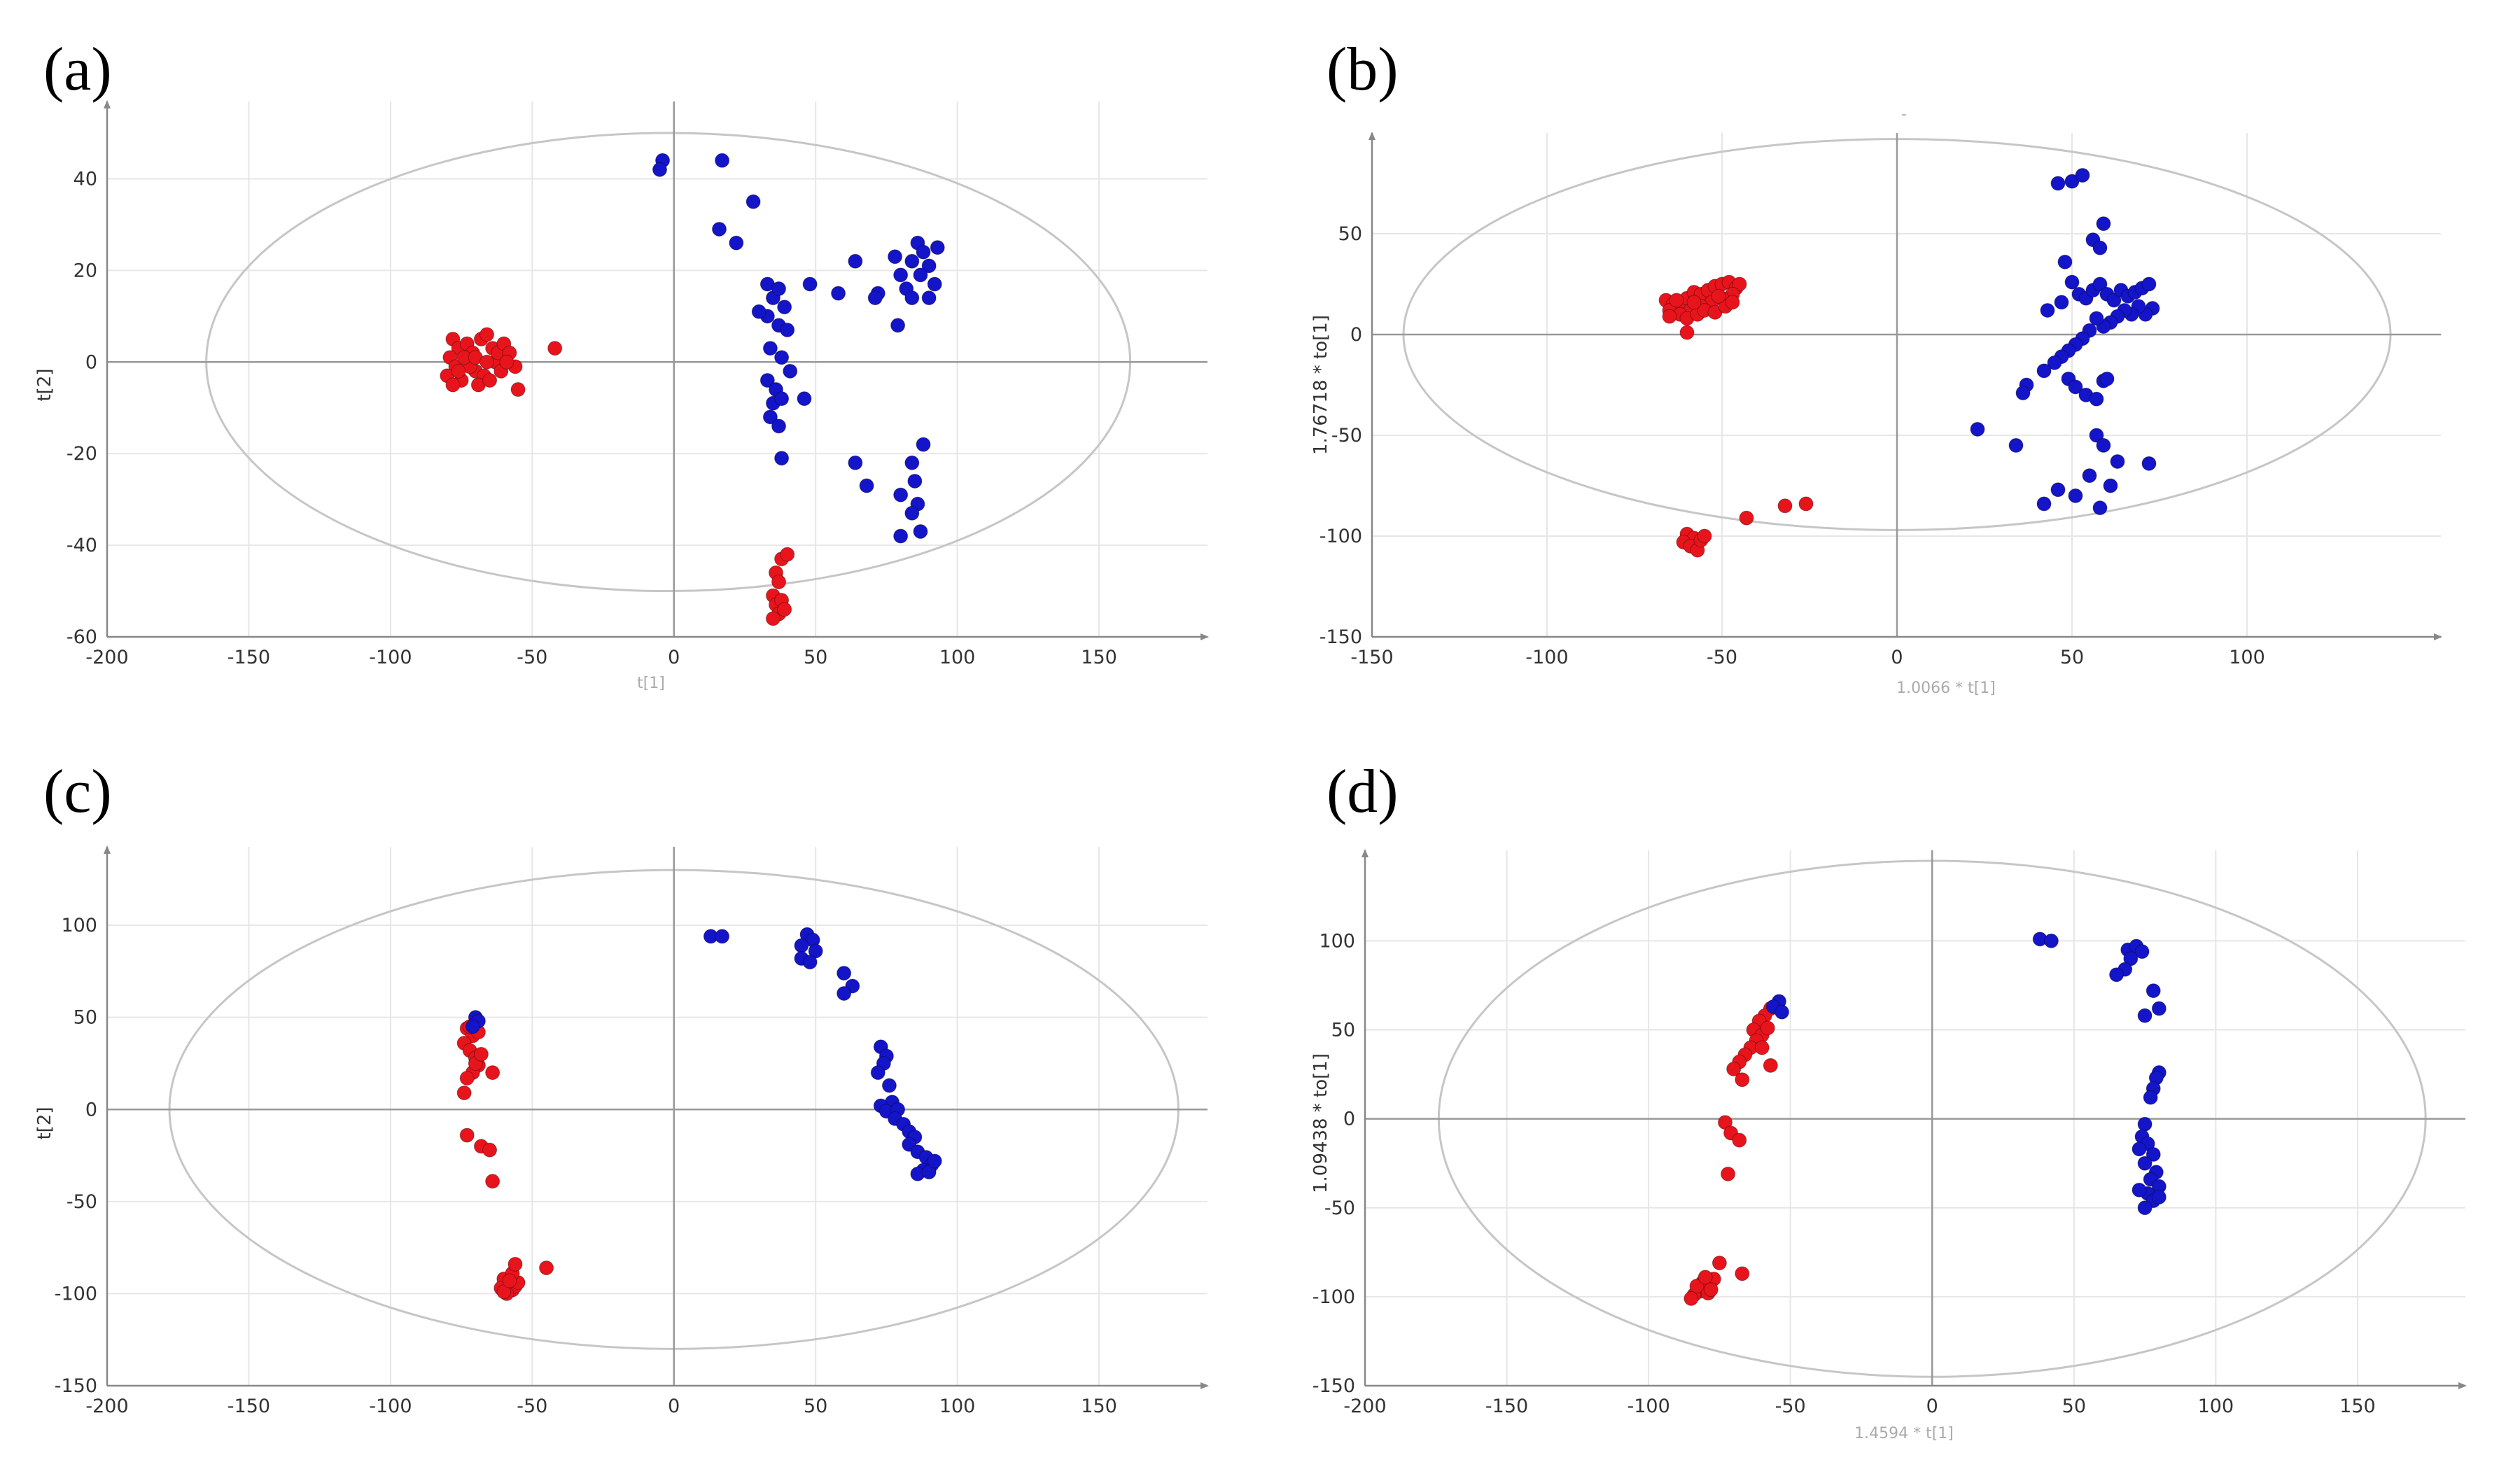  Describe the element at coordinates (81, 545) in the screenshot. I see `y-tick-label: -40` at that location.